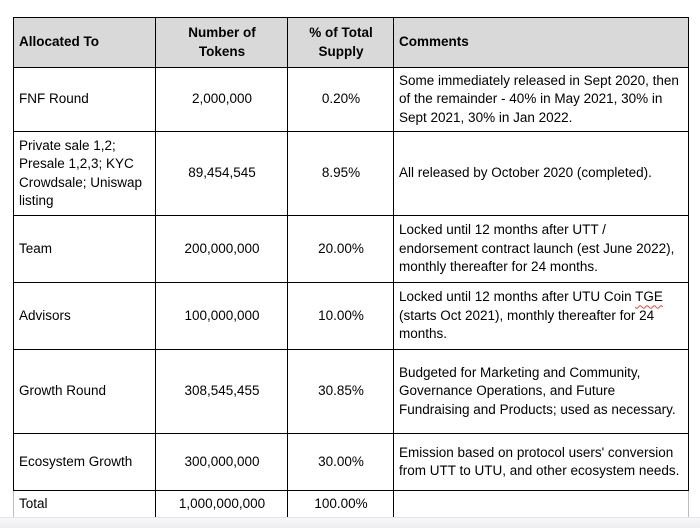 The width and height of the screenshot is (700, 528). I want to click on cell-token-count: 300,000,000, so click(221, 462).